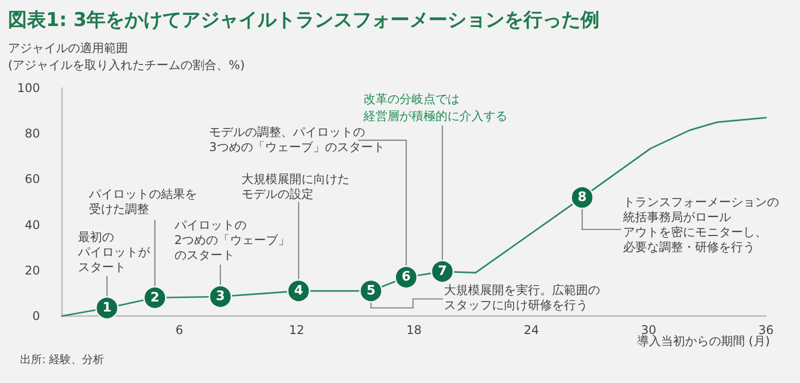 The width and height of the screenshot is (800, 383). What do you see at coordinates (155, 298) in the screenshot?
I see `annotation: 2` at bounding box center [155, 298].